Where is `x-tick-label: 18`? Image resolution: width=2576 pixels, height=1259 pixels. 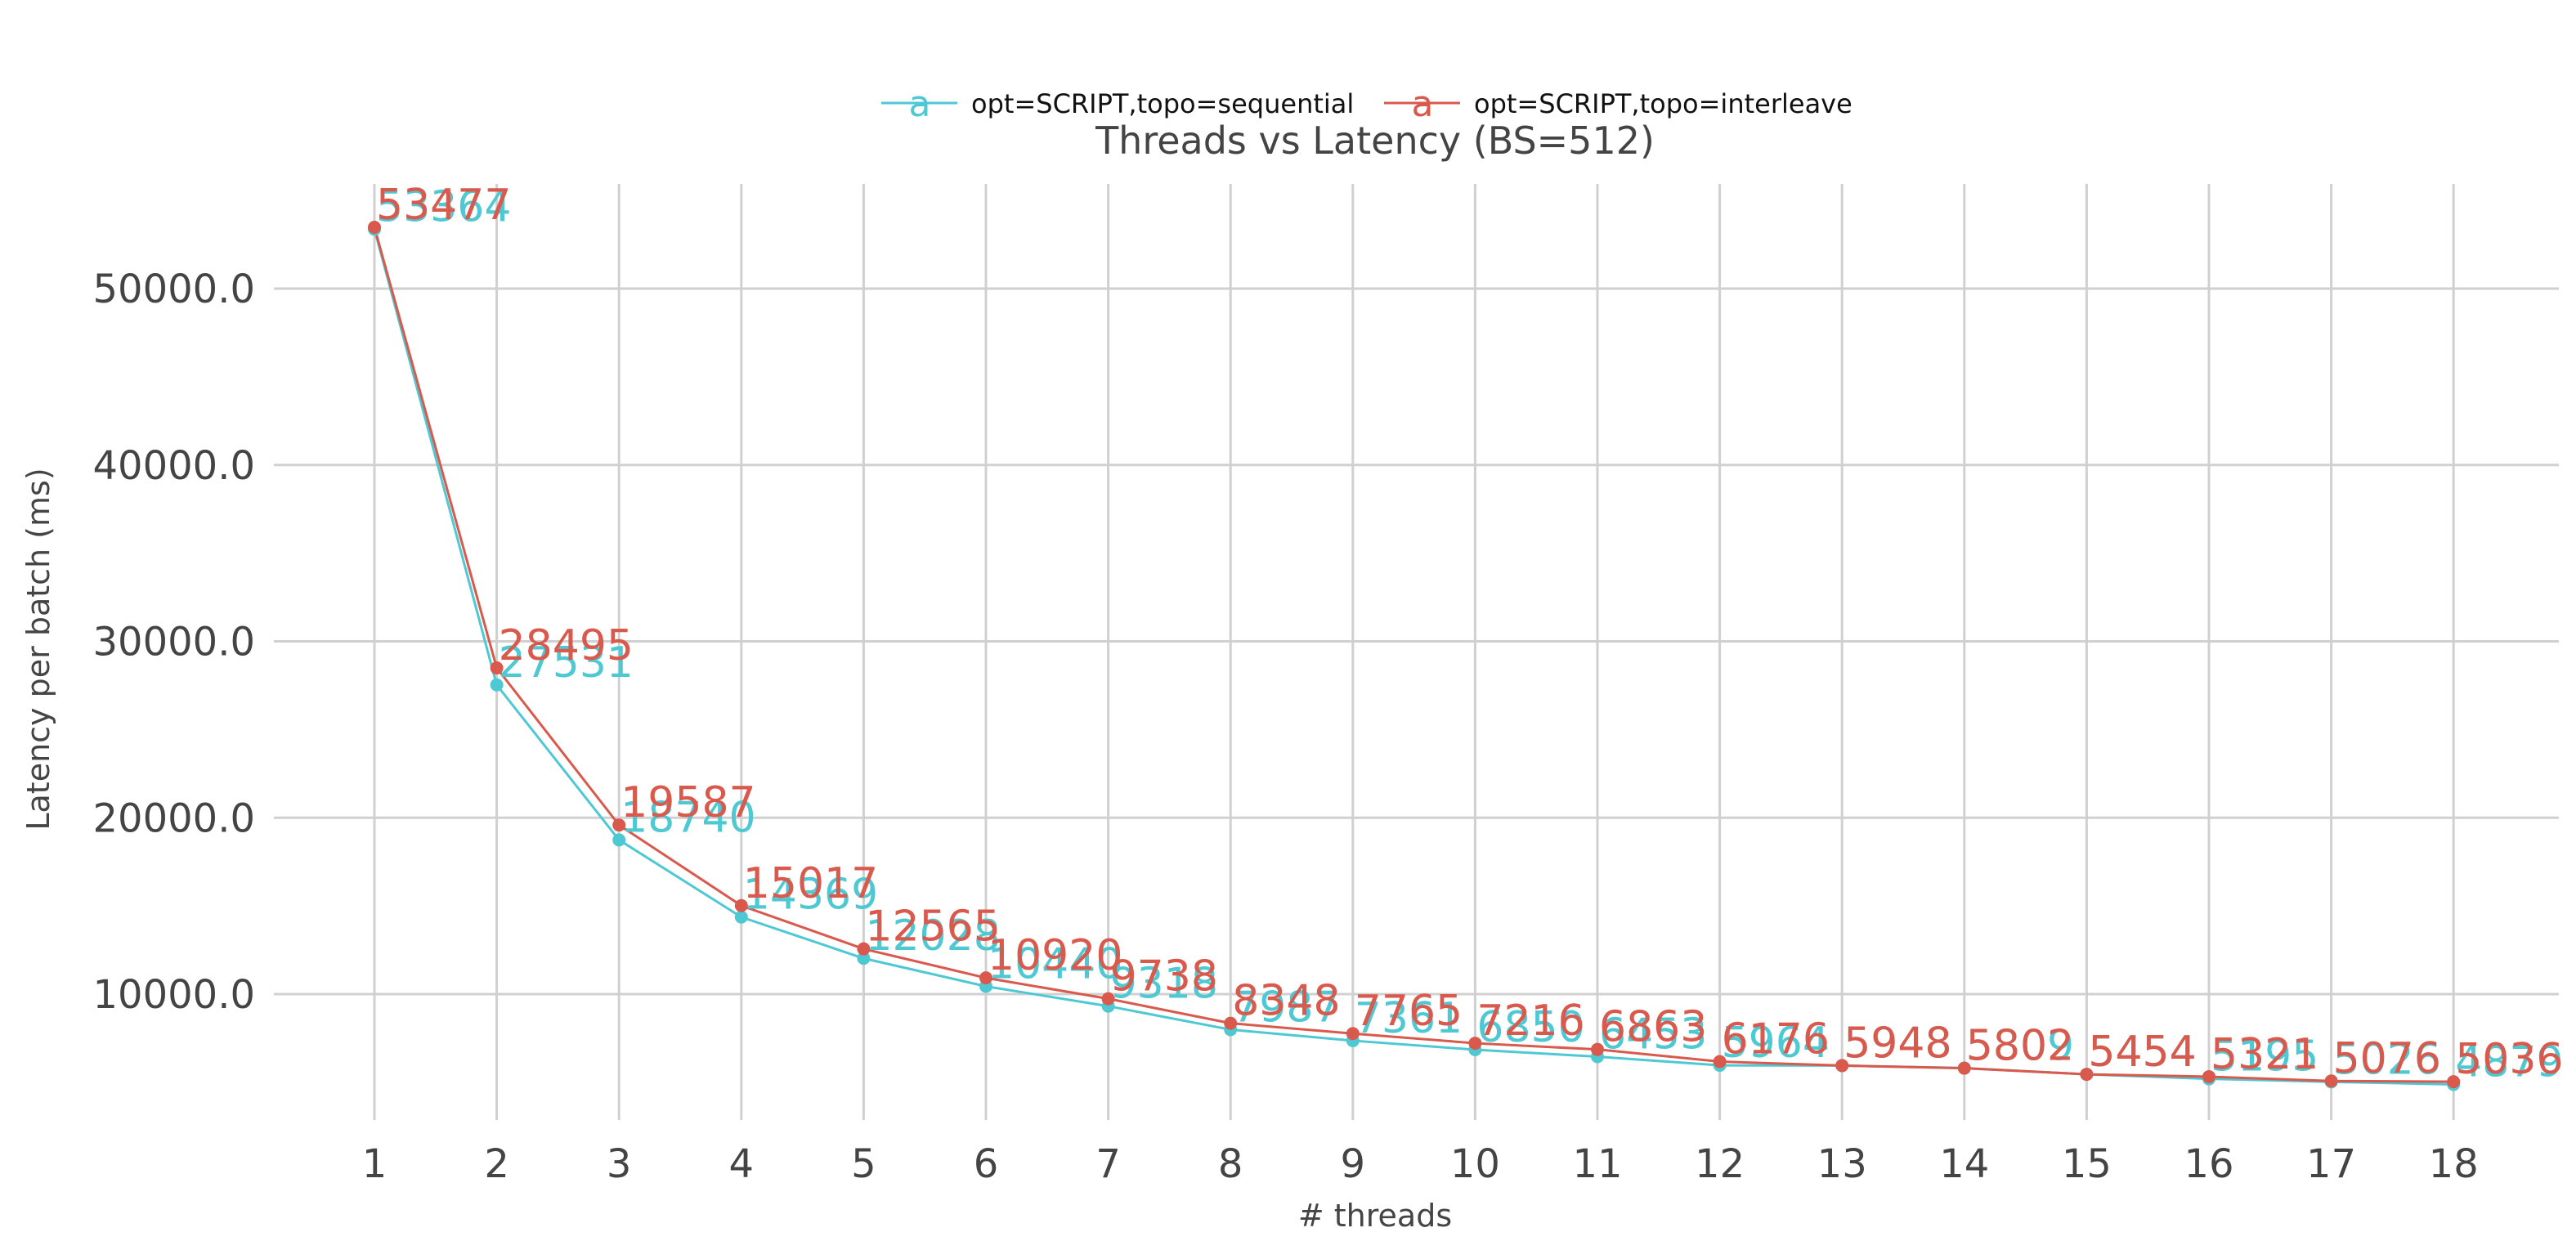 x-tick-label: 18 is located at coordinates (2454, 1164).